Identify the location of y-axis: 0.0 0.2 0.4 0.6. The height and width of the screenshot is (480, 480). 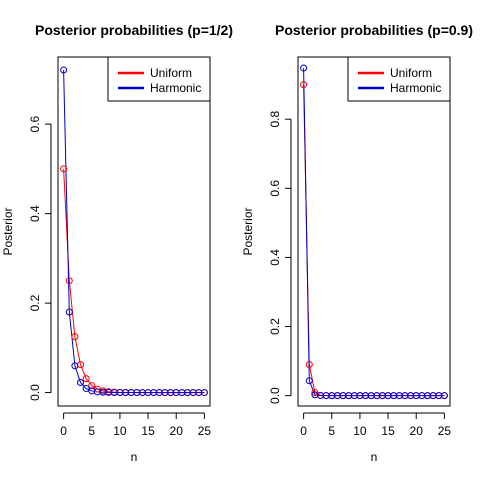
(40, 258).